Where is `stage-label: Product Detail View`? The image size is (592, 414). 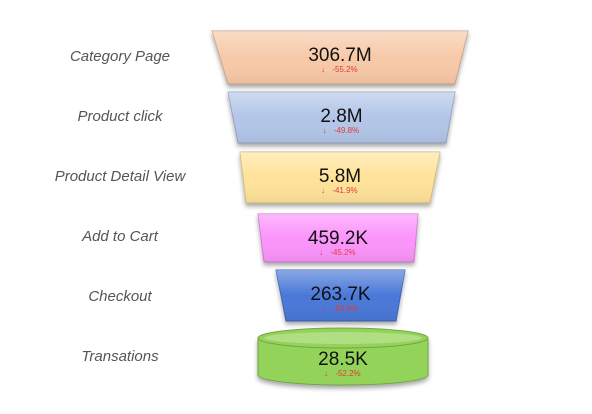 stage-label: Product Detail View is located at coordinates (121, 176).